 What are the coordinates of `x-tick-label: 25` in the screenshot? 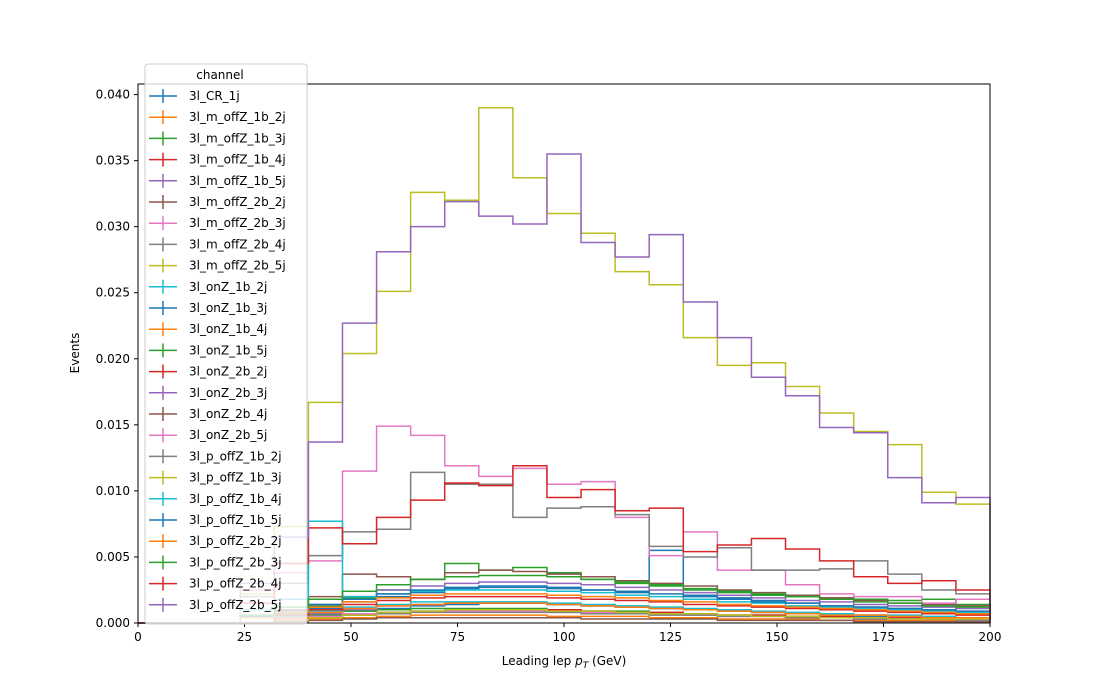 It's located at (244, 637).